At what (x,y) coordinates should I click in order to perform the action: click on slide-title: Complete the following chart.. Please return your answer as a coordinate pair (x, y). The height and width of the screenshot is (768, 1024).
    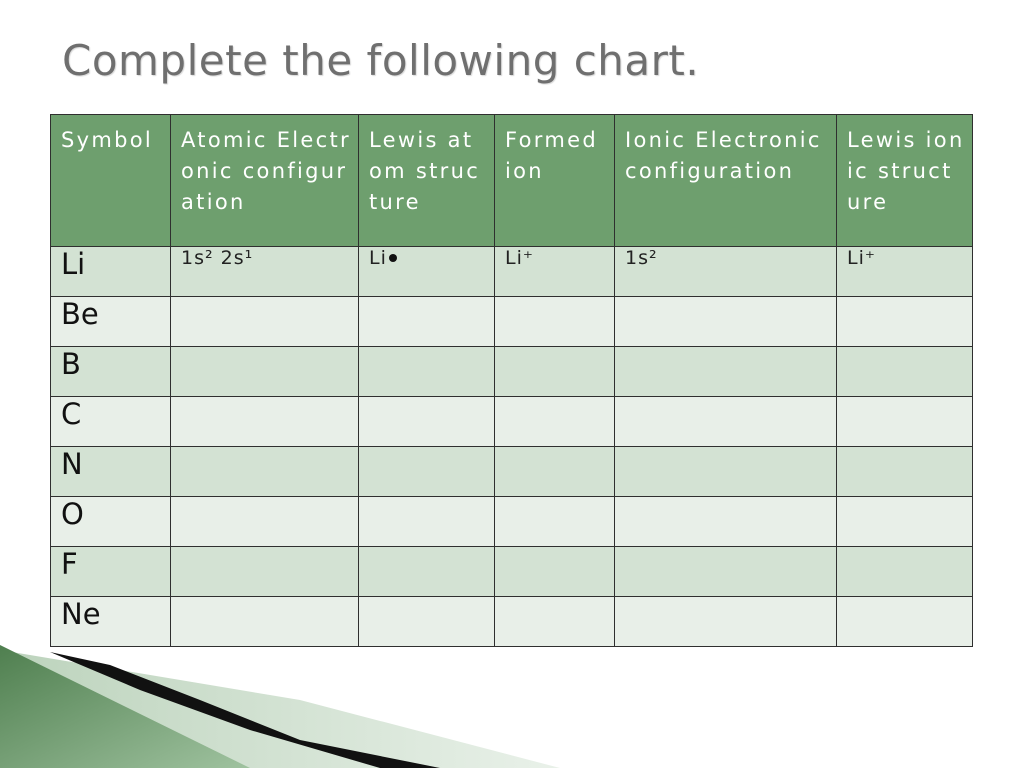
    Looking at the image, I should click on (381, 60).